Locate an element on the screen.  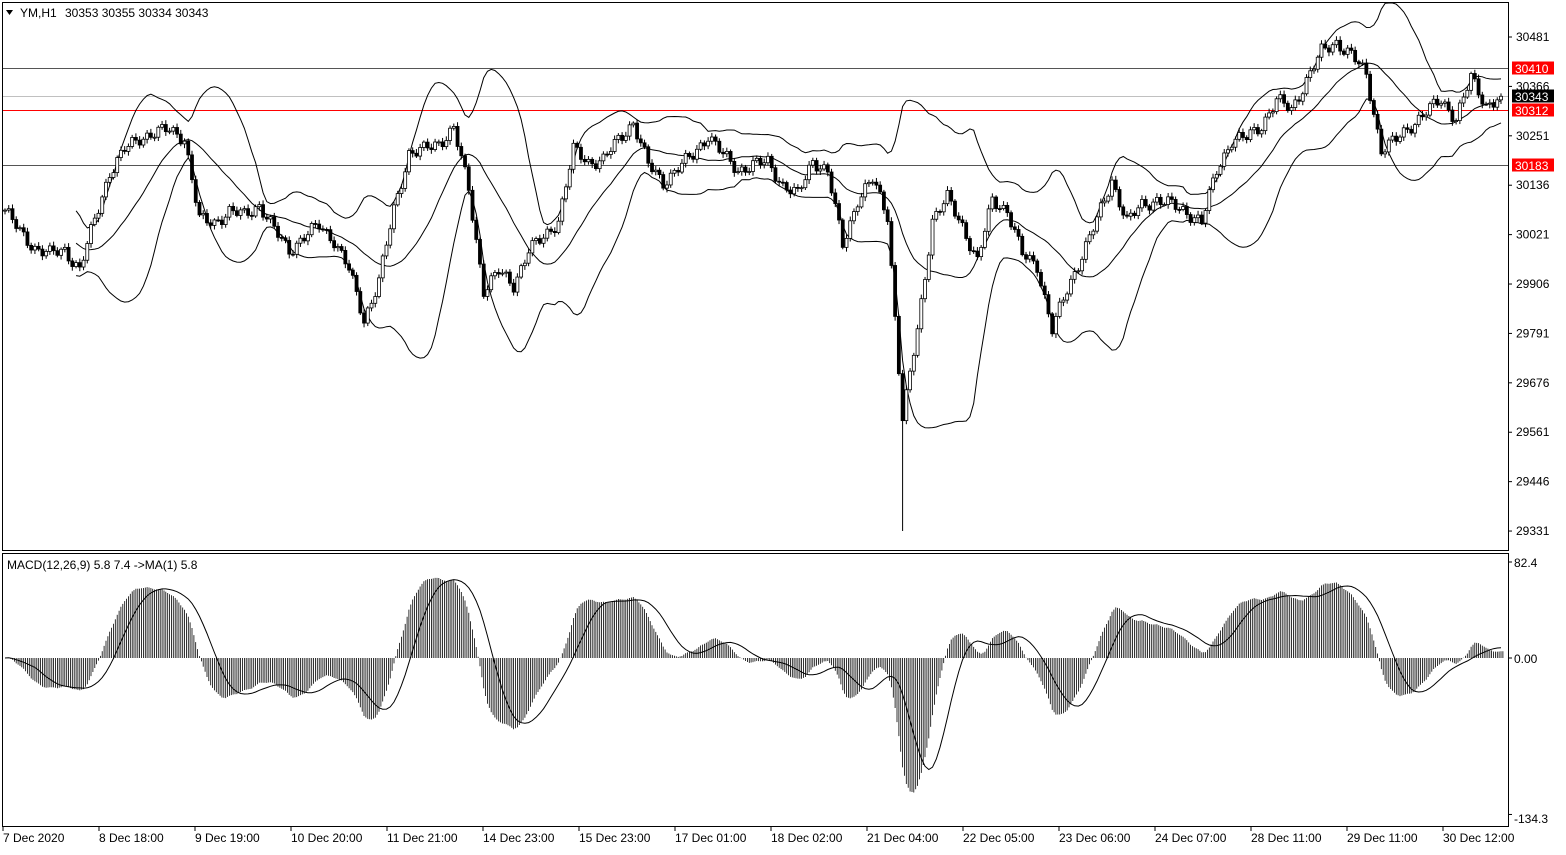
price-tick-label: 30481 is located at coordinates (1533, 37).